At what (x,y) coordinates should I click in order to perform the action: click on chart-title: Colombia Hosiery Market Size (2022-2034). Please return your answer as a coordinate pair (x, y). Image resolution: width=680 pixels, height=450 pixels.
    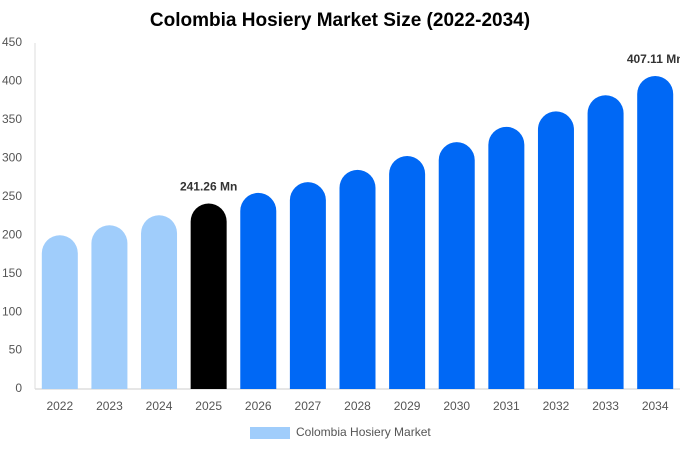
    Looking at the image, I should click on (340, 20).